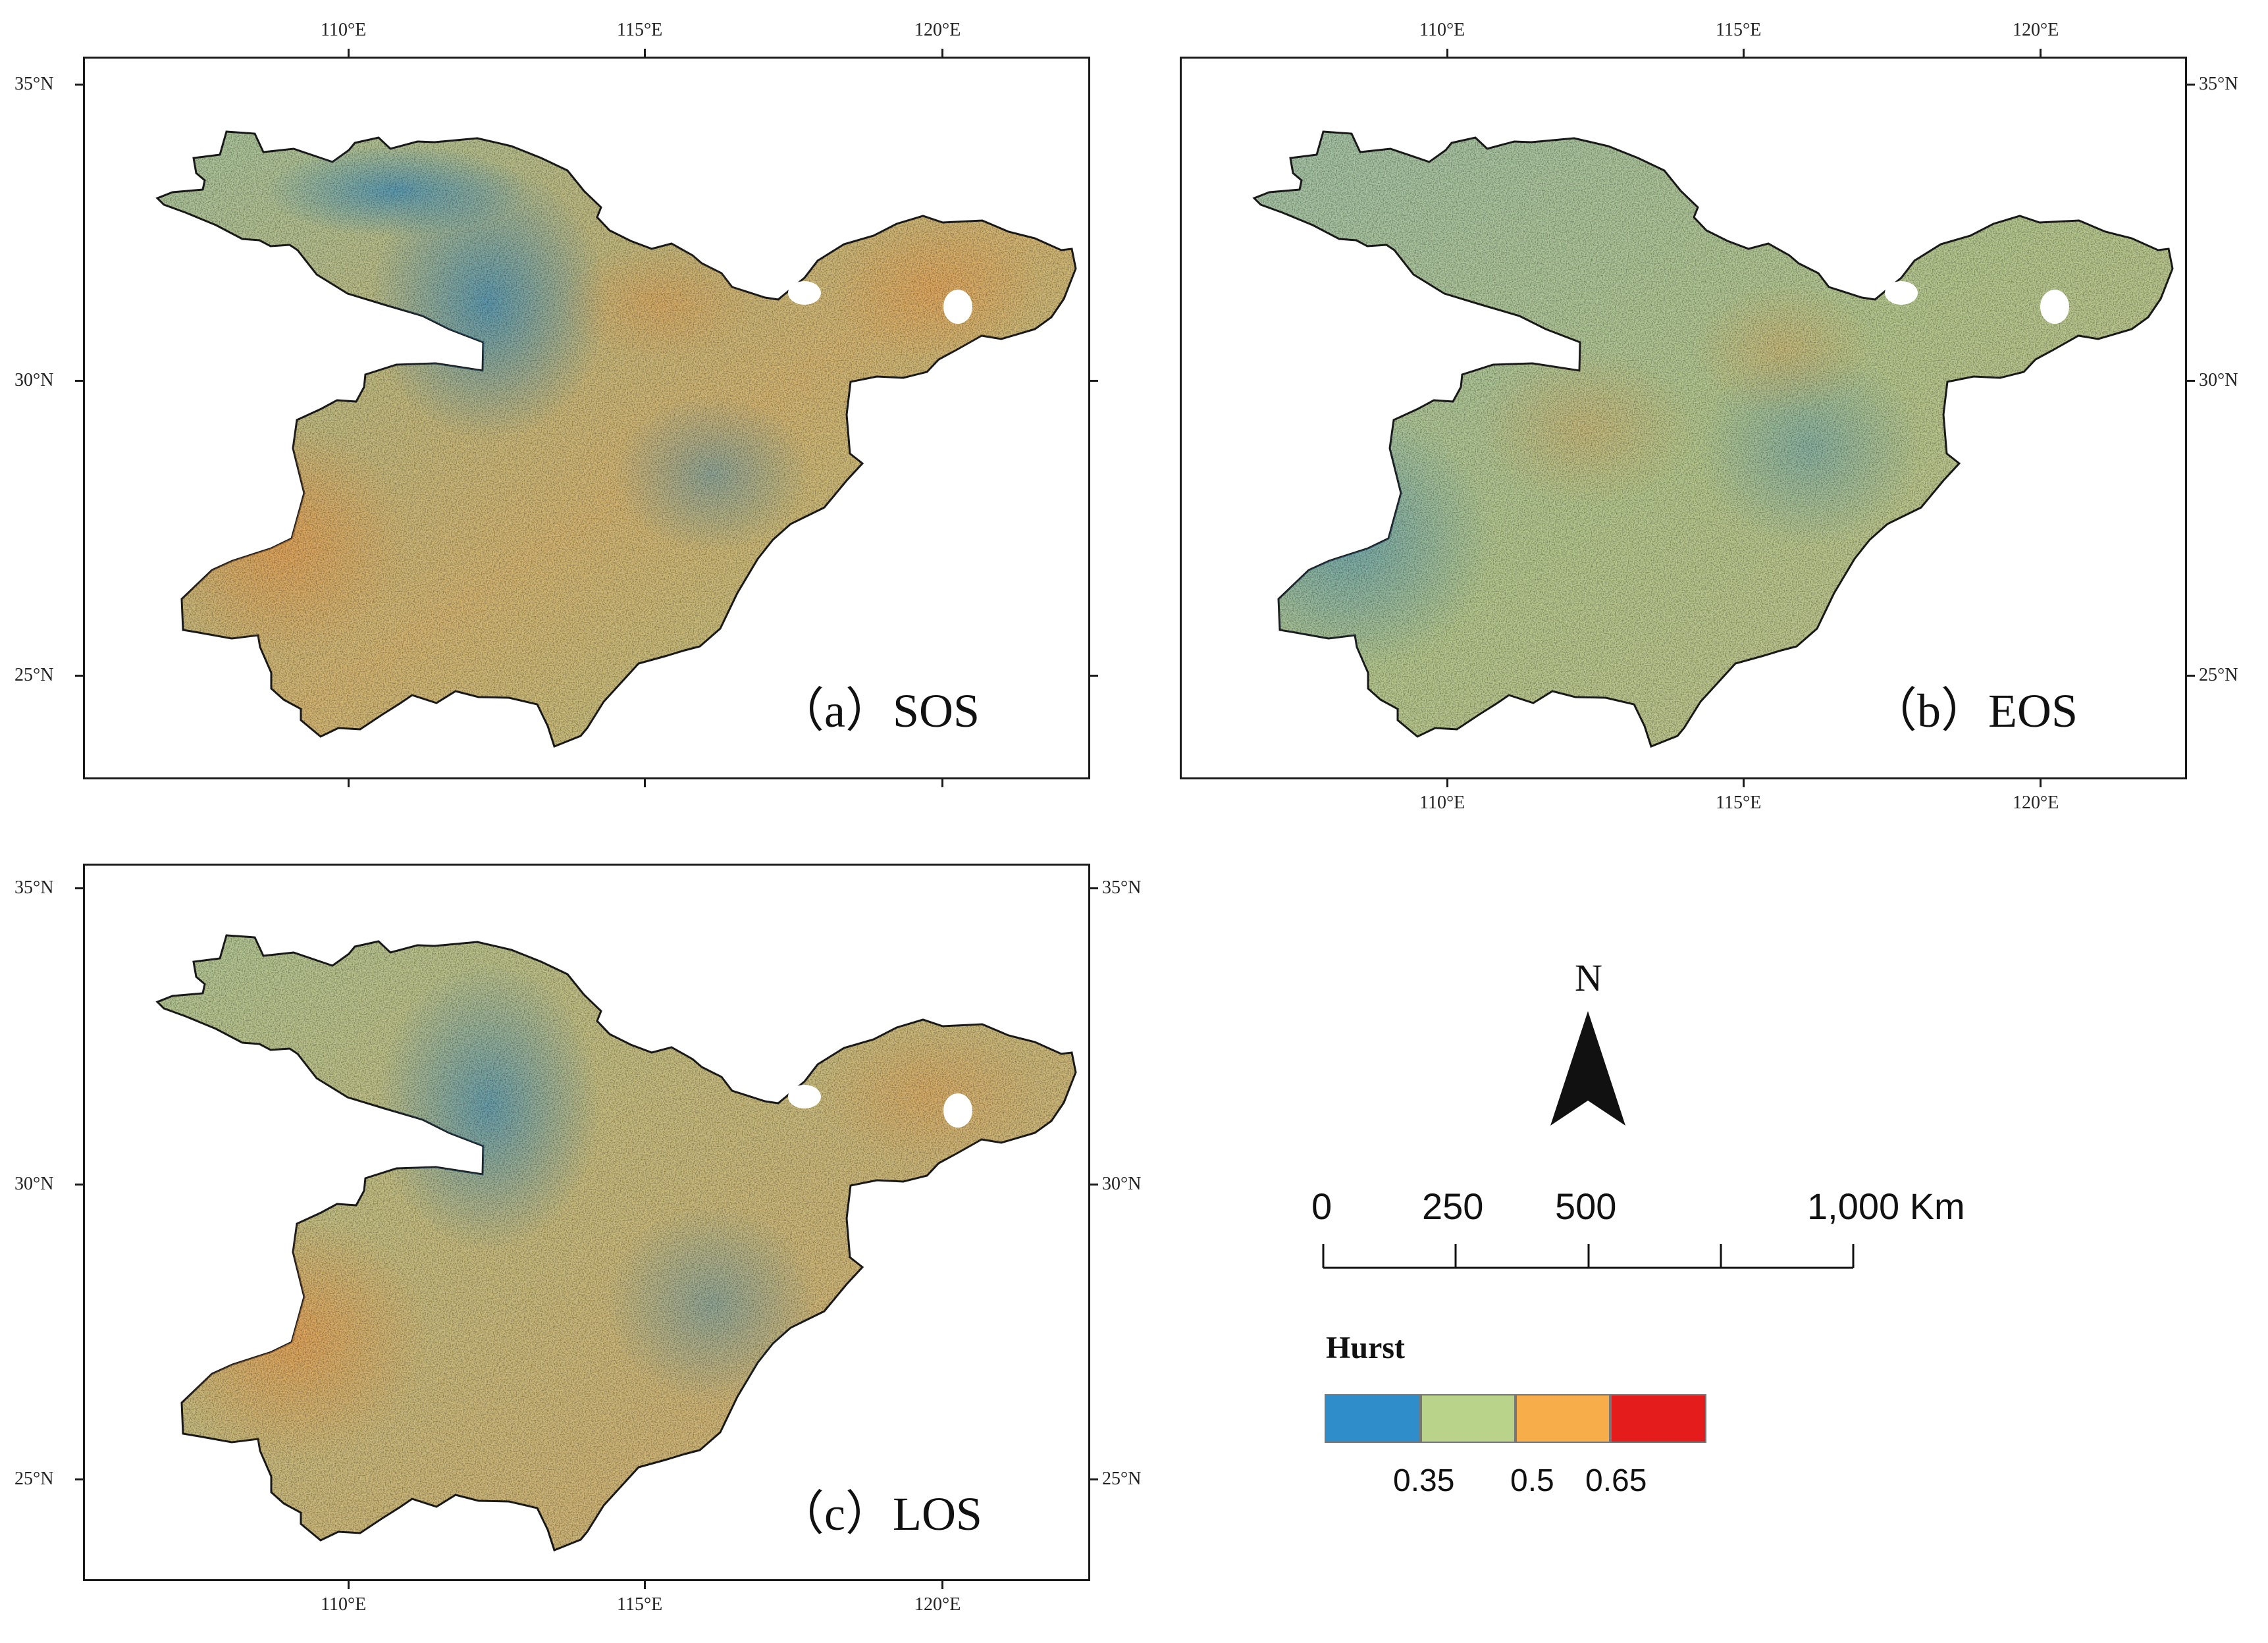  Describe the element at coordinates (1588, 978) in the screenshot. I see `north-label: N` at that location.